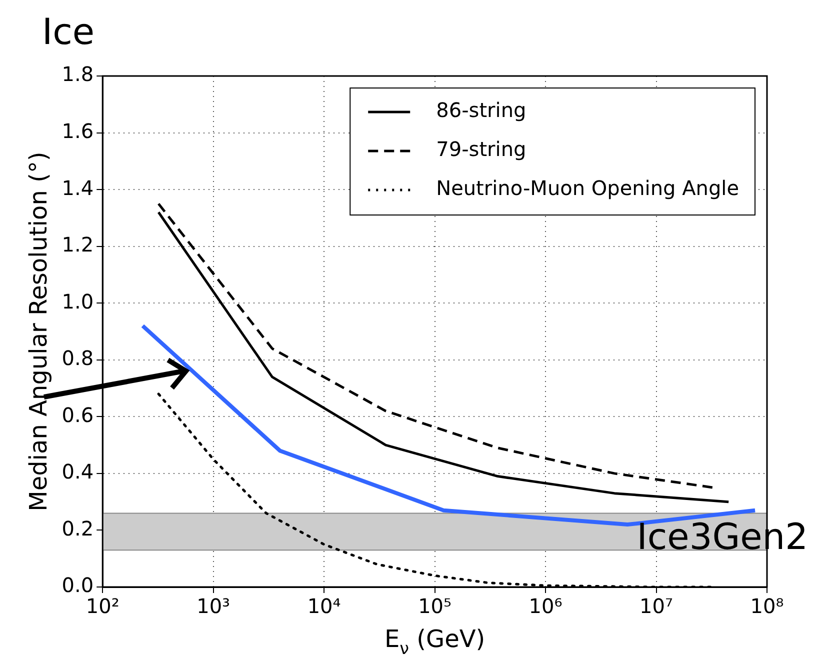  I want to click on legend-label: 86-string, so click(481, 110).